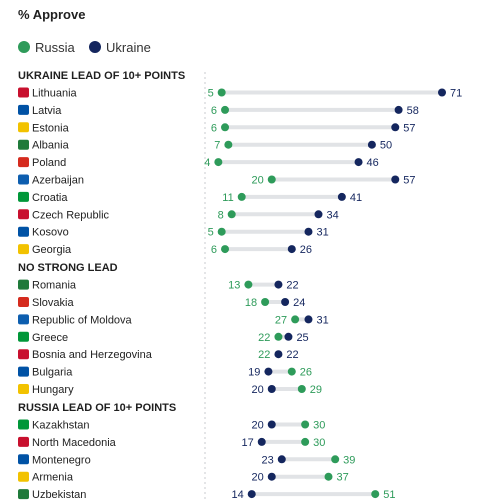 The image size is (500, 500). Describe the element at coordinates (59, 494) in the screenshot. I see `country-label: Uzbekistan` at that location.